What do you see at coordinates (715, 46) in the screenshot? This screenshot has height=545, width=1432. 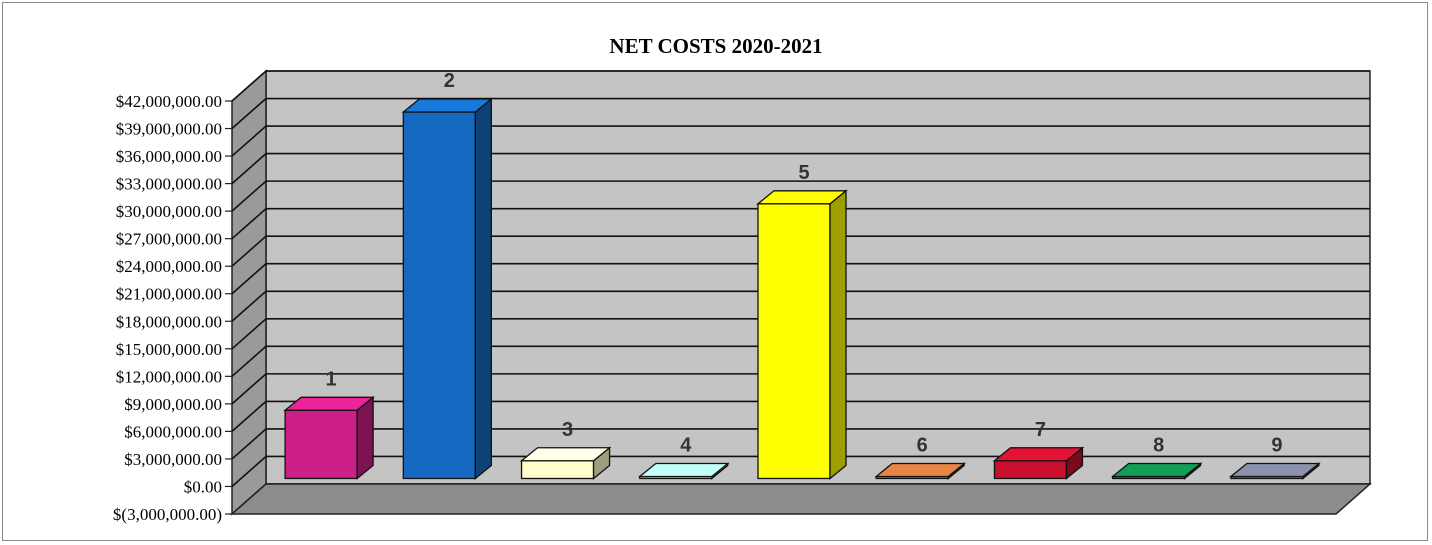 I see `chart-title: NET COSTS 2020-2021` at bounding box center [715, 46].